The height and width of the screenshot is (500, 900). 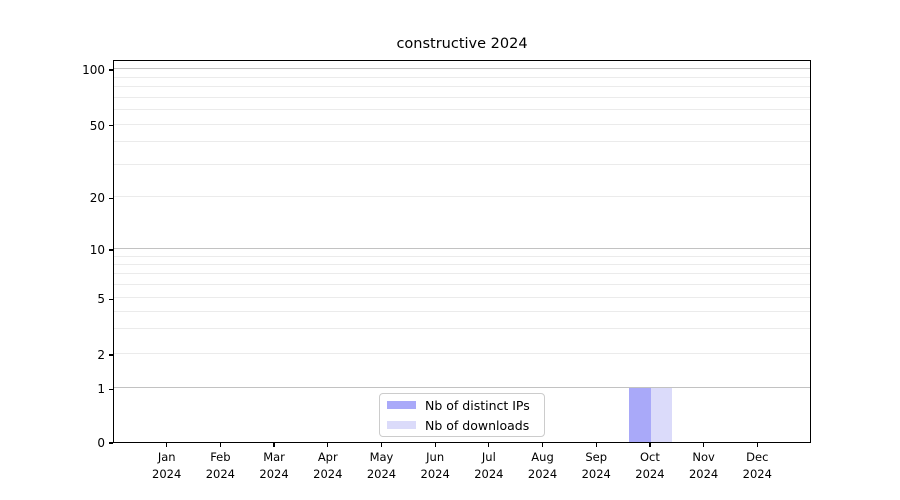 What do you see at coordinates (703, 457) in the screenshot?
I see `x-tick-label-line: Nov` at bounding box center [703, 457].